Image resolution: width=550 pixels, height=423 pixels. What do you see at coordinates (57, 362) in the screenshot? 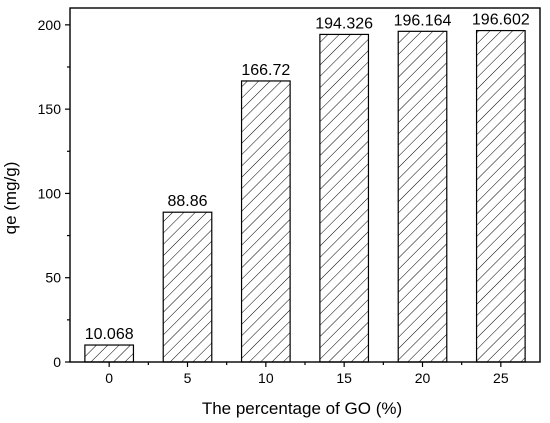
I see `y-tick-label-0: 0` at bounding box center [57, 362].